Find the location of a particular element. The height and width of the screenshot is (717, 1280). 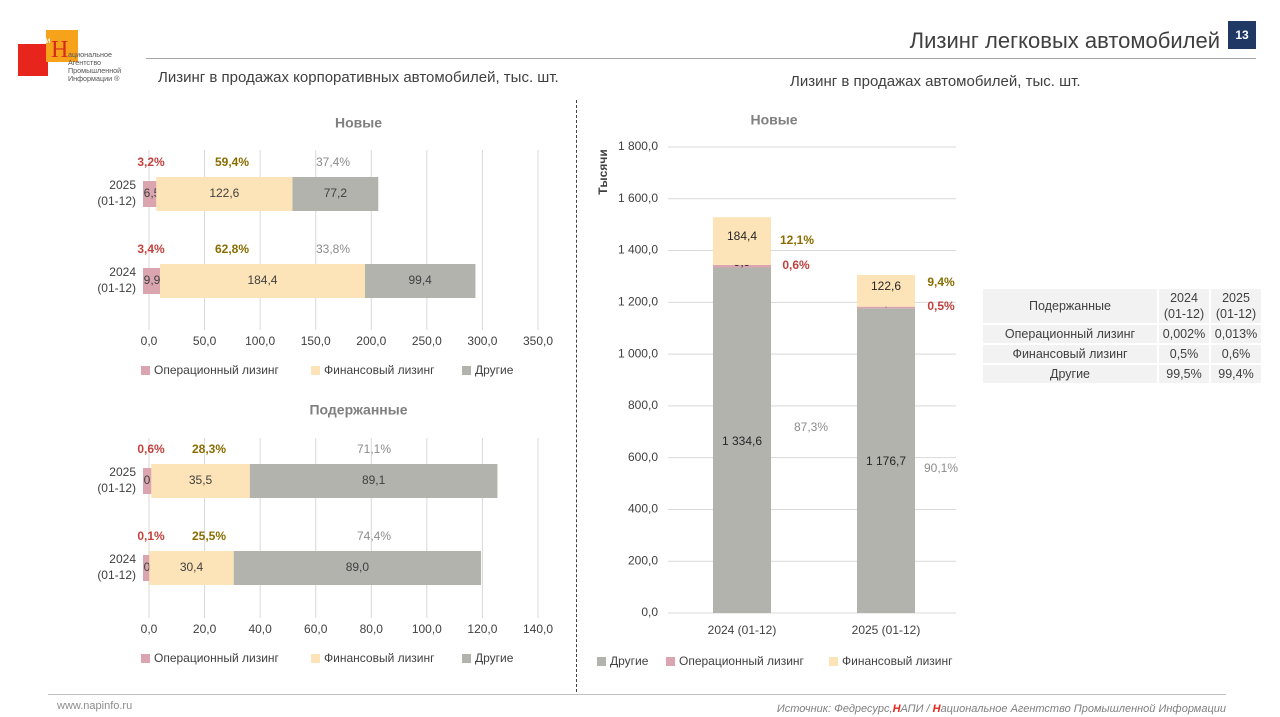

bar-value-label: 89,1 is located at coordinates (374, 480).